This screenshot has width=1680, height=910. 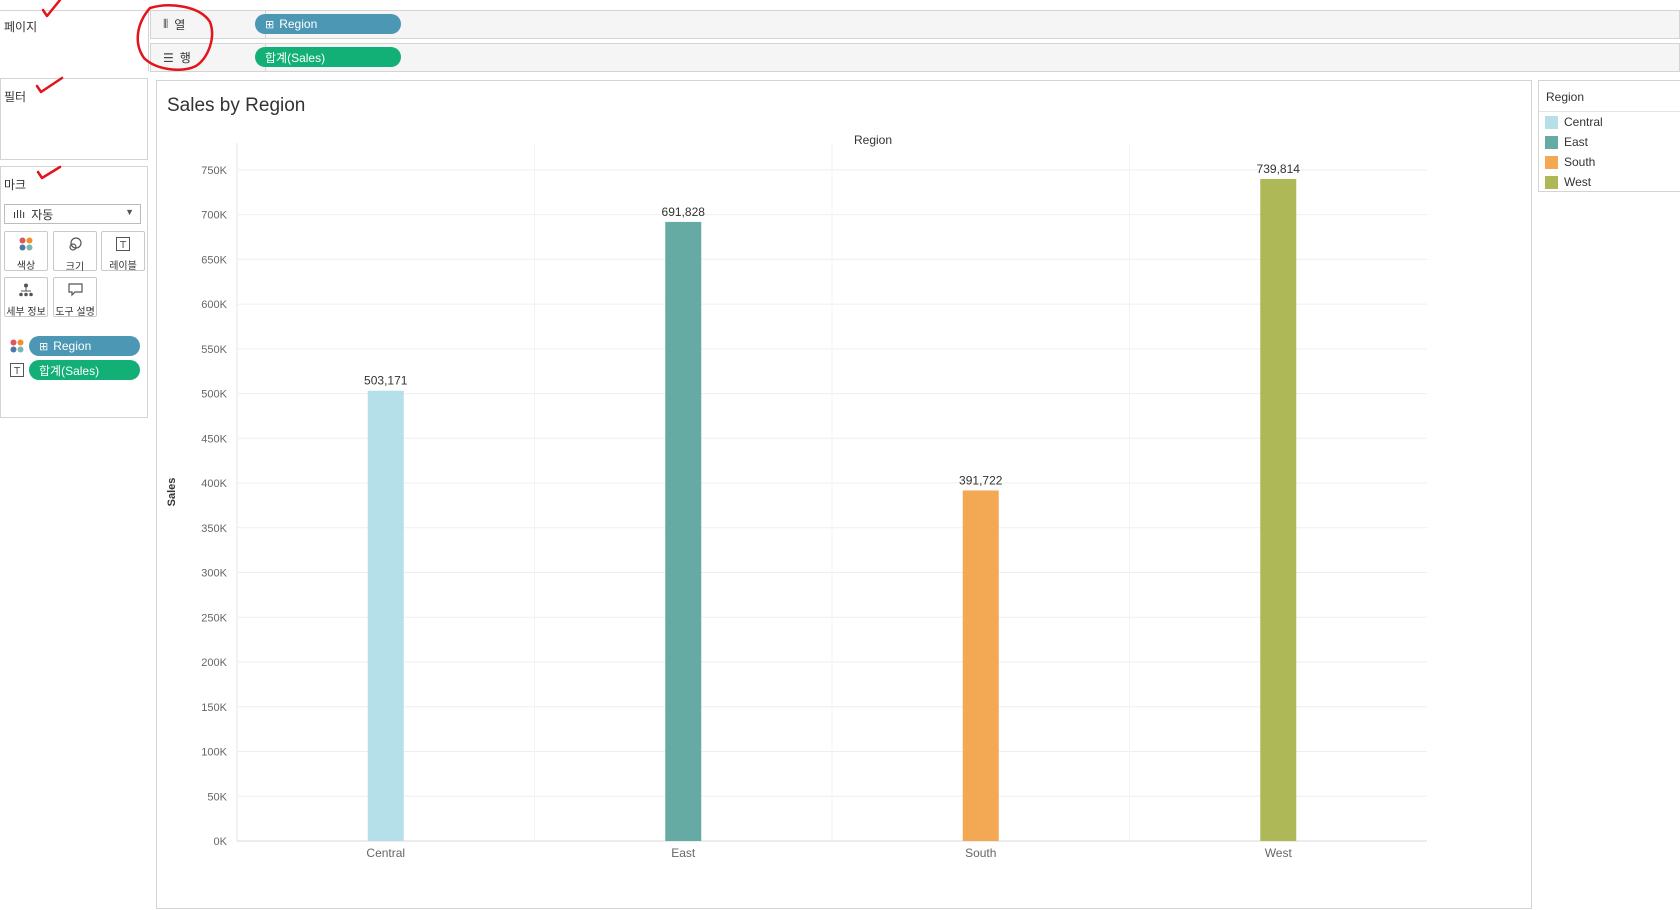 What do you see at coordinates (15, 97) in the screenshot?
I see `filters-title: 필터` at bounding box center [15, 97].